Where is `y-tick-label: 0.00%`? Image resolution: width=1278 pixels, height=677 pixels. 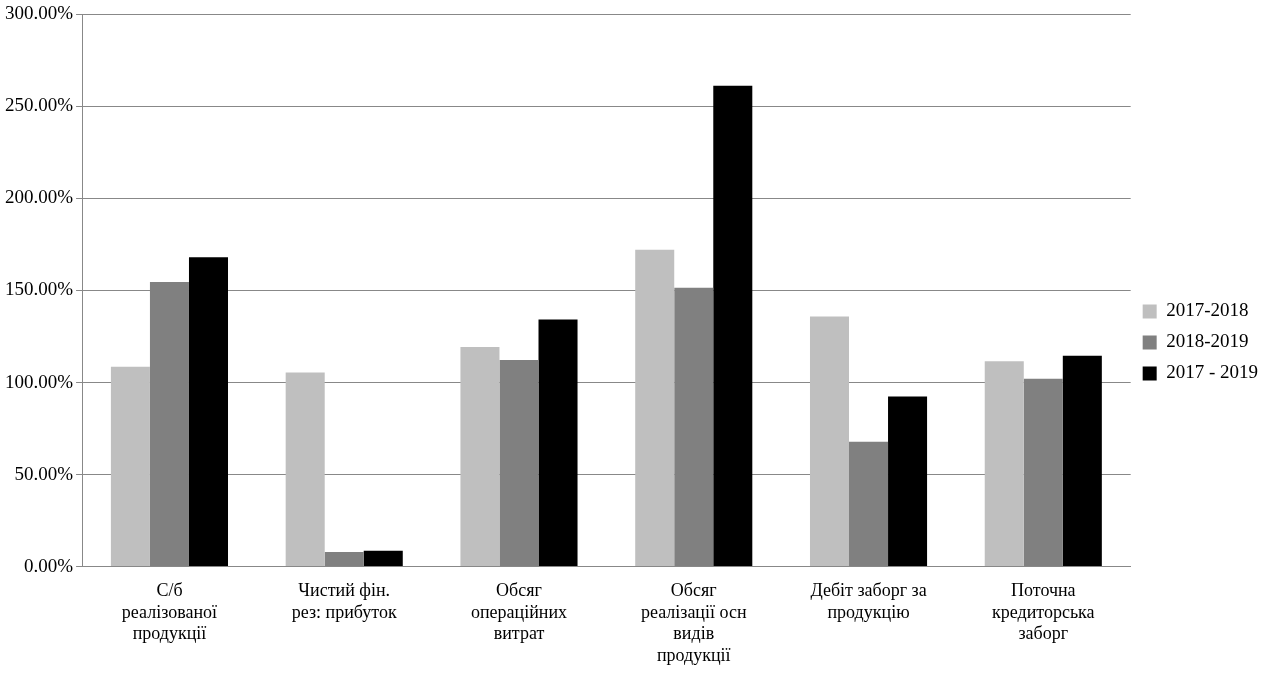
y-tick-label: 0.00% is located at coordinates (49, 565).